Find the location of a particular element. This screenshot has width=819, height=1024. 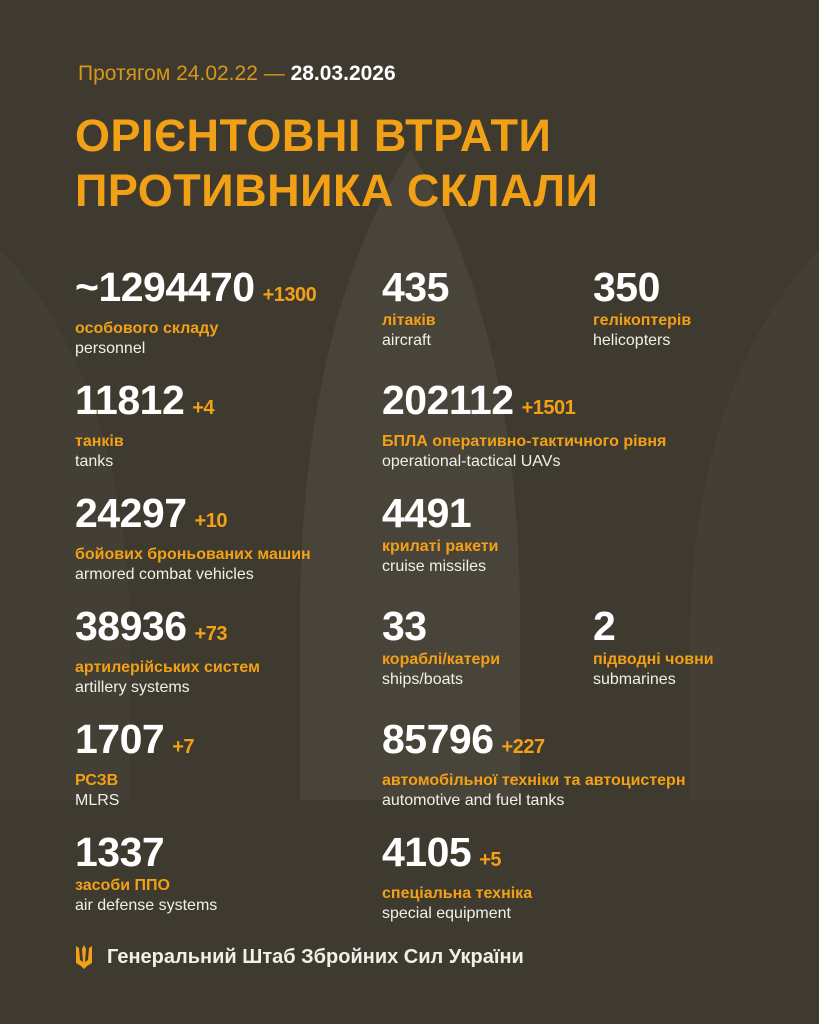

stat-item: 350 гелікоптерів helicopters is located at coordinates (642, 308).